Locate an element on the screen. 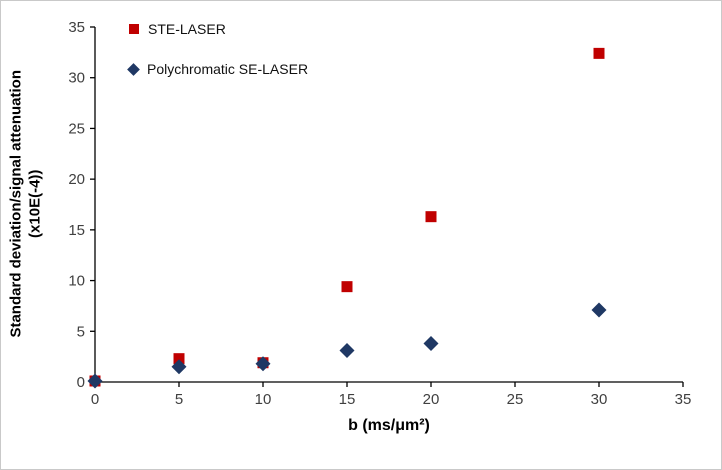 This screenshot has height=470, width=722. y-tick-label: 15 is located at coordinates (76, 230).